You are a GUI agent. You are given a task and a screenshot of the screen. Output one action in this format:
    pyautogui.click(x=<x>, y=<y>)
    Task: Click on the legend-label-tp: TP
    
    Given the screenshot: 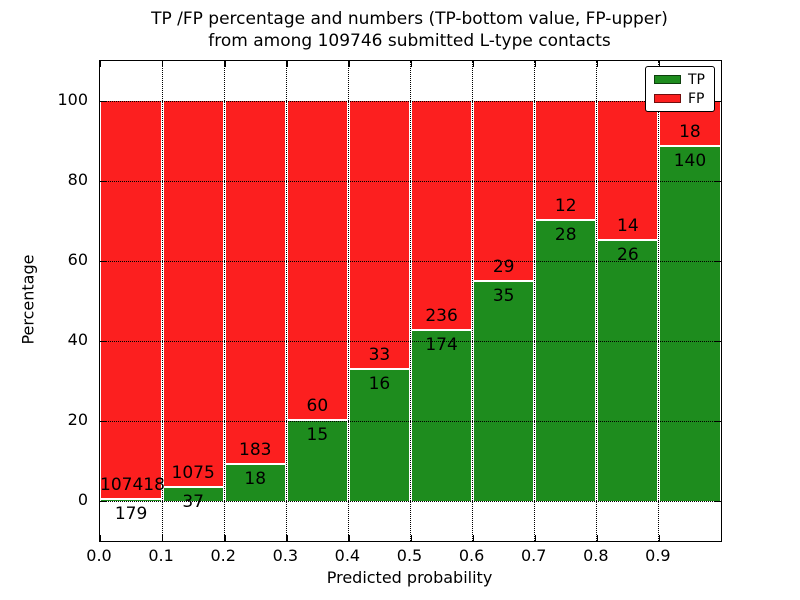 What is the action you would take?
    pyautogui.click(x=696, y=79)
    